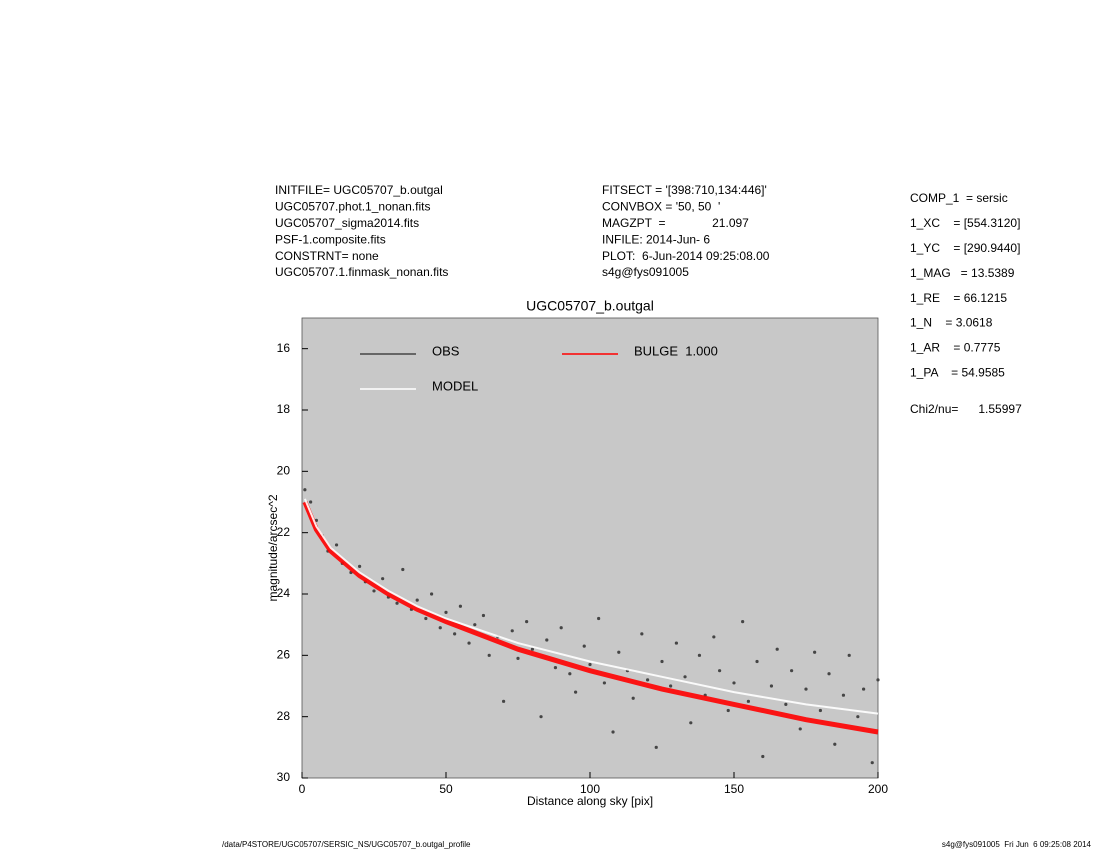  What do you see at coordinates (645, 272) in the screenshot?
I see `header-line: s4g@fys091005` at bounding box center [645, 272].